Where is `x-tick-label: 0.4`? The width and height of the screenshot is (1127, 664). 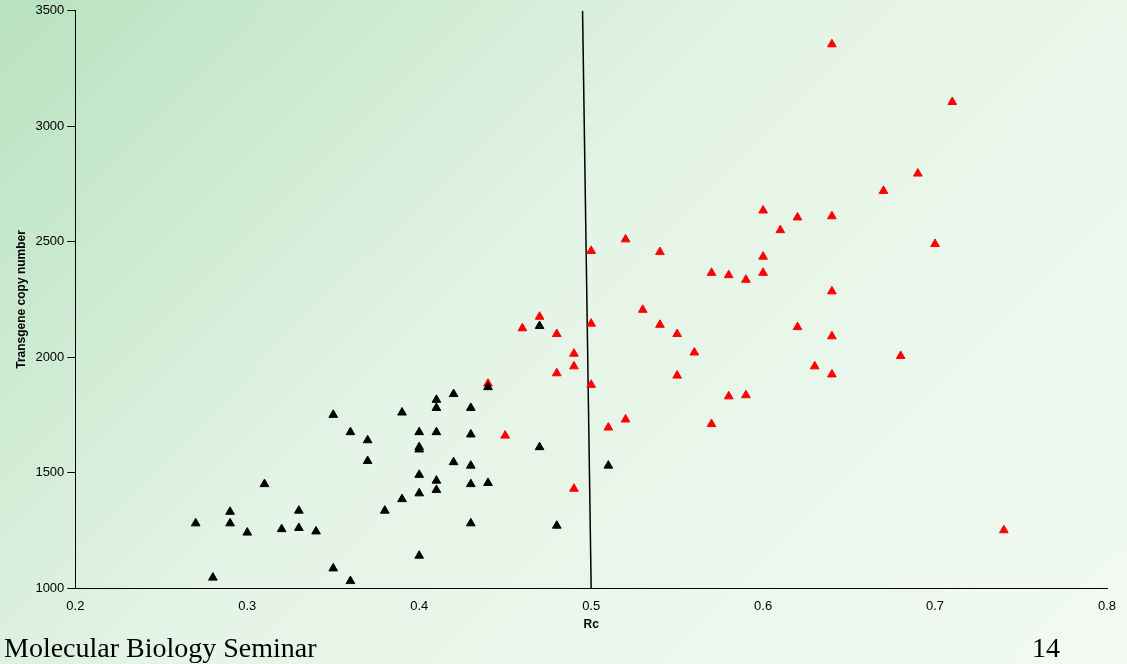 x-tick-label: 0.4 is located at coordinates (419, 606).